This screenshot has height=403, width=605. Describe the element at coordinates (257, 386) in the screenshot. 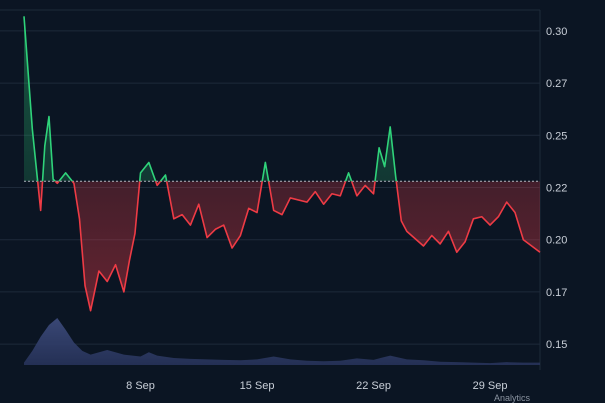

I see `x-tick-label: 15 Sep` at that location.